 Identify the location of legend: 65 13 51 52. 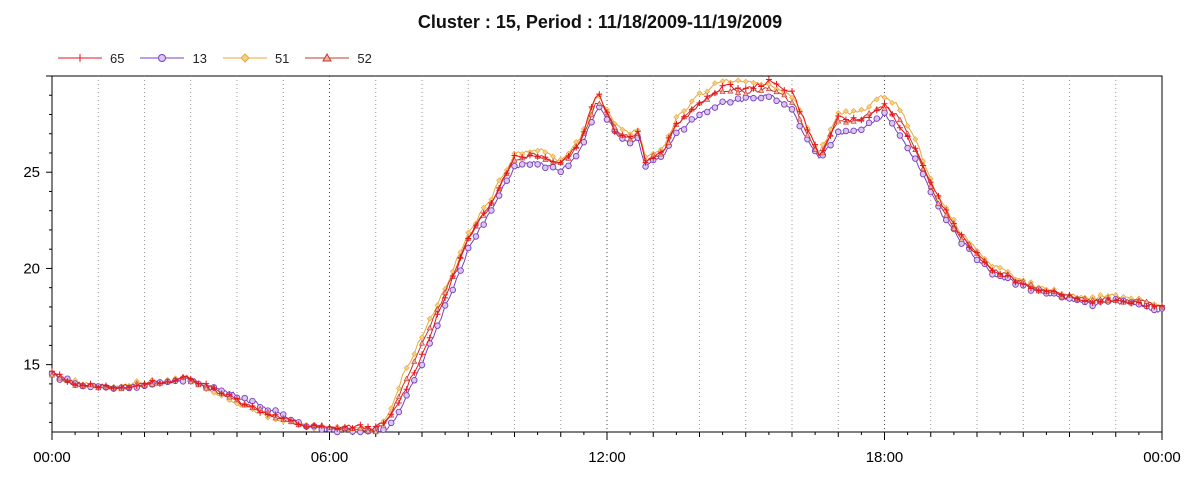
(223, 58).